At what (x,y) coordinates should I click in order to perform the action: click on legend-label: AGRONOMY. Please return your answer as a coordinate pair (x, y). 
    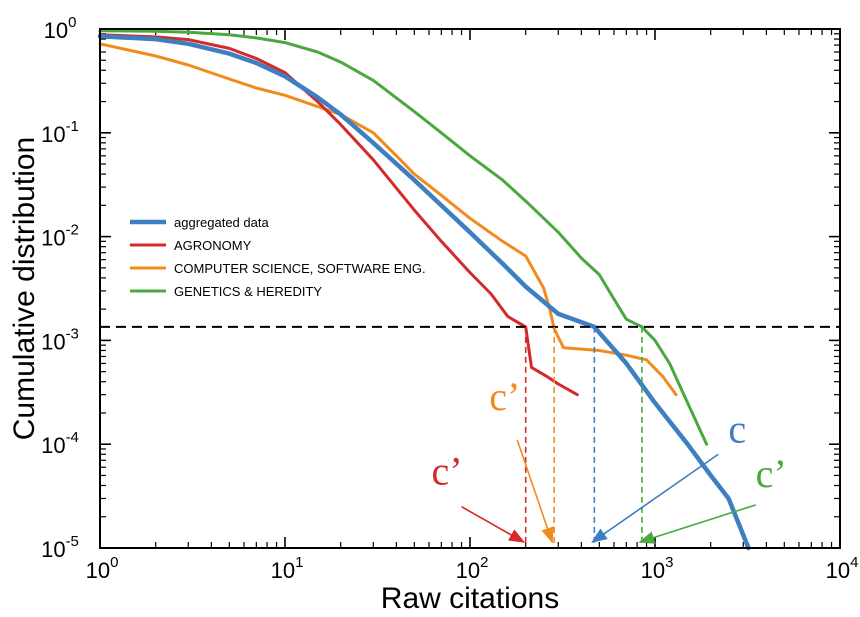
    Looking at the image, I should click on (213, 245).